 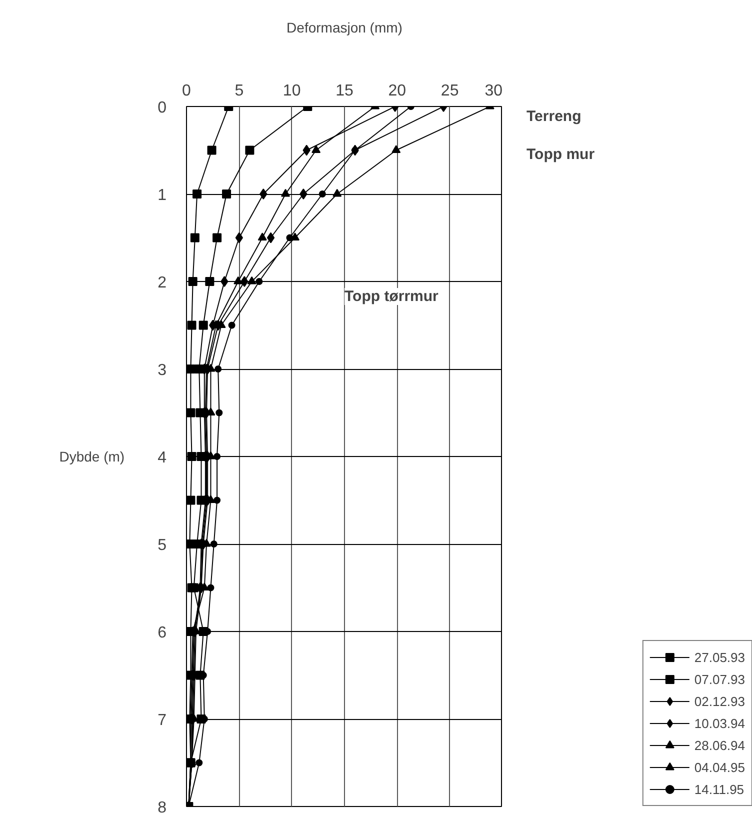 I want to click on y-tick-label: 8, so click(x=162, y=808).